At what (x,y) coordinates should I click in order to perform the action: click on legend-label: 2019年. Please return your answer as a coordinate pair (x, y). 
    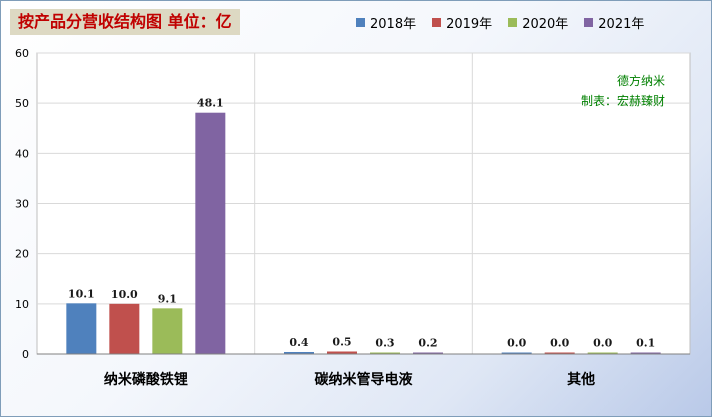
    Looking at the image, I should click on (469, 24).